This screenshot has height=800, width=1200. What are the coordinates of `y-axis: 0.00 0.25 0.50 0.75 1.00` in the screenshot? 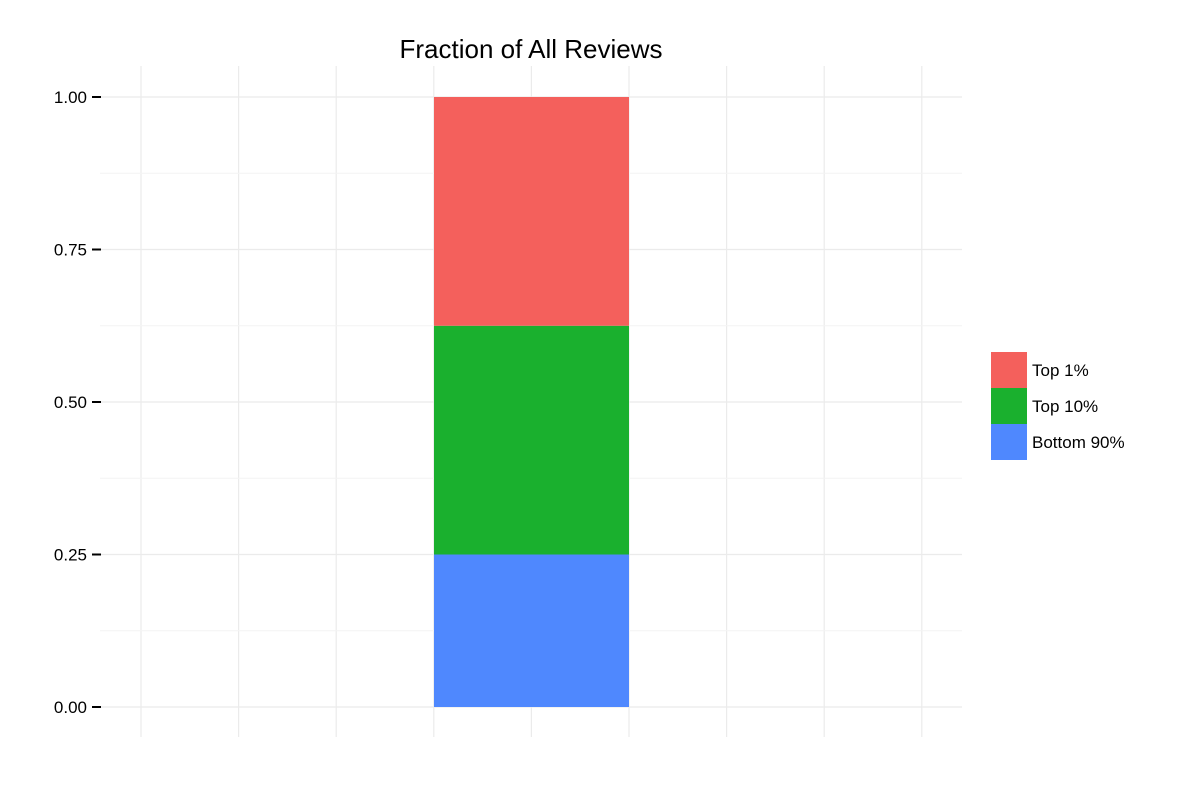 It's located at (77, 402).